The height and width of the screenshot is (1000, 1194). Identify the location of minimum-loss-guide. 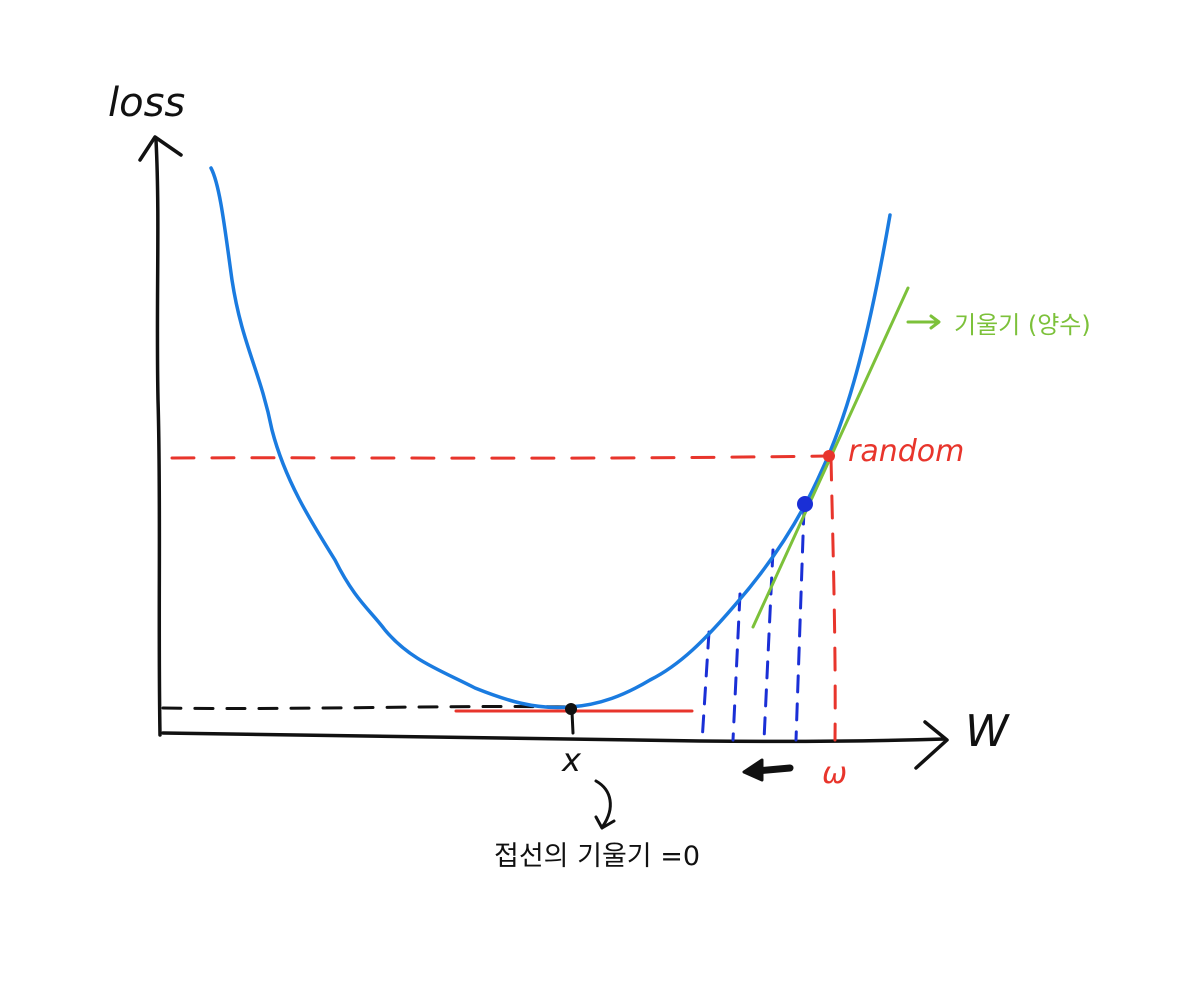
(366, 707).